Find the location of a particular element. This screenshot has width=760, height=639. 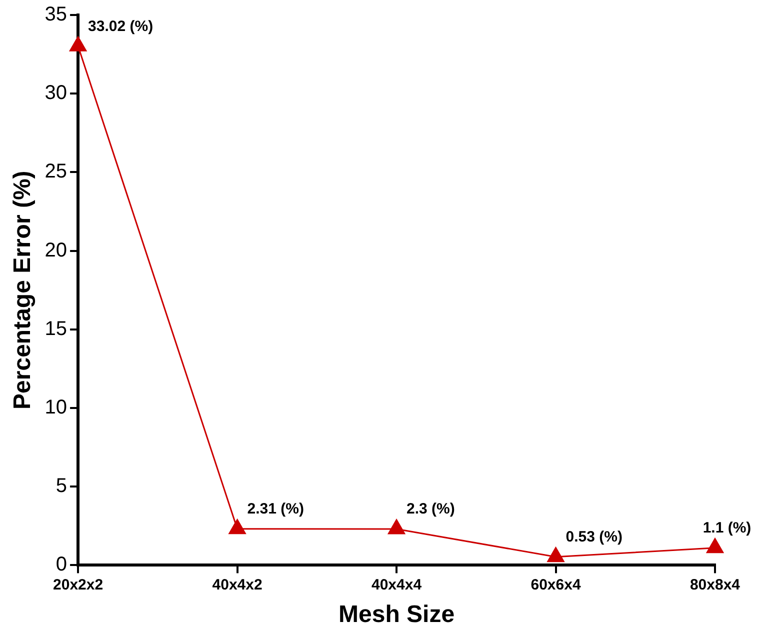

y-tick-label: 35 is located at coordinates (56, 15).